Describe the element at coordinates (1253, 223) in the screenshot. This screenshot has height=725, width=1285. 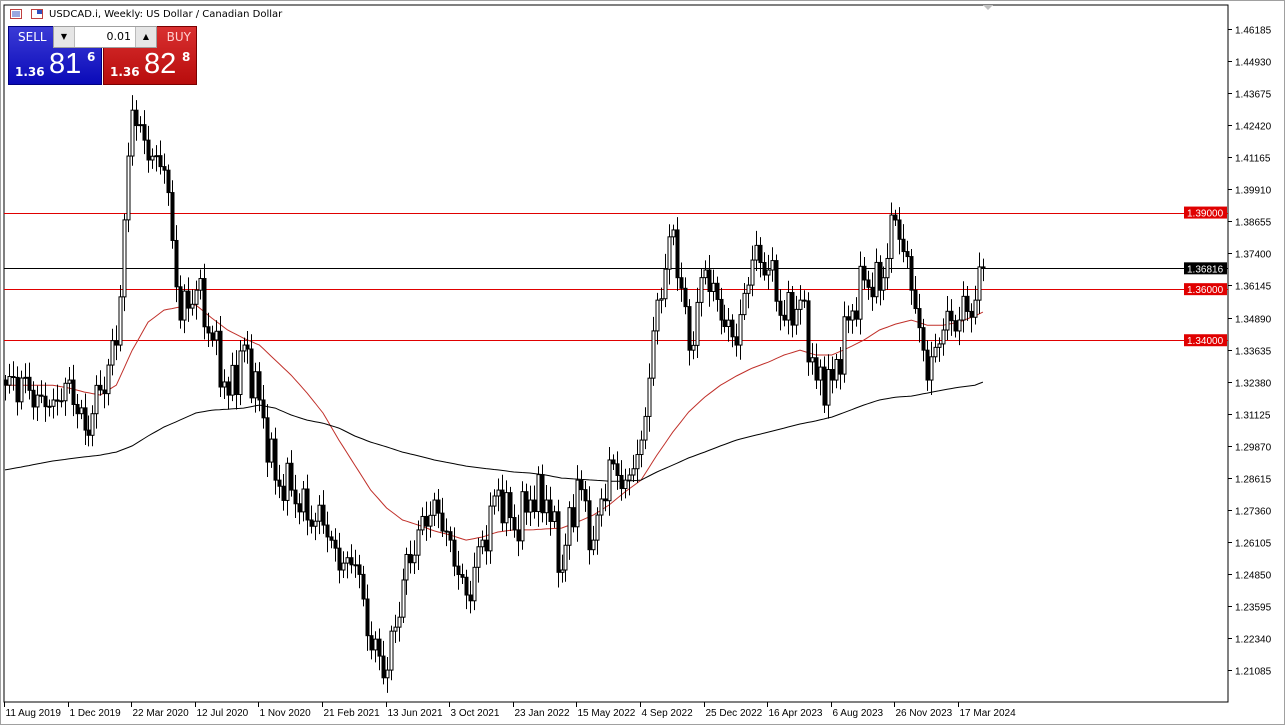
I see `y-tick-label: 1.38655` at that location.